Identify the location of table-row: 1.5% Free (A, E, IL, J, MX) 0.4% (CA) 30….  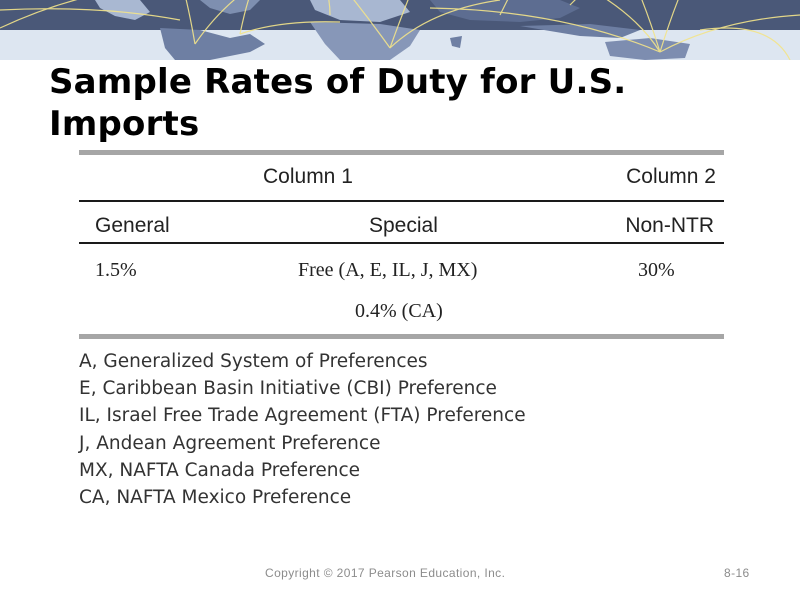
(401, 289).